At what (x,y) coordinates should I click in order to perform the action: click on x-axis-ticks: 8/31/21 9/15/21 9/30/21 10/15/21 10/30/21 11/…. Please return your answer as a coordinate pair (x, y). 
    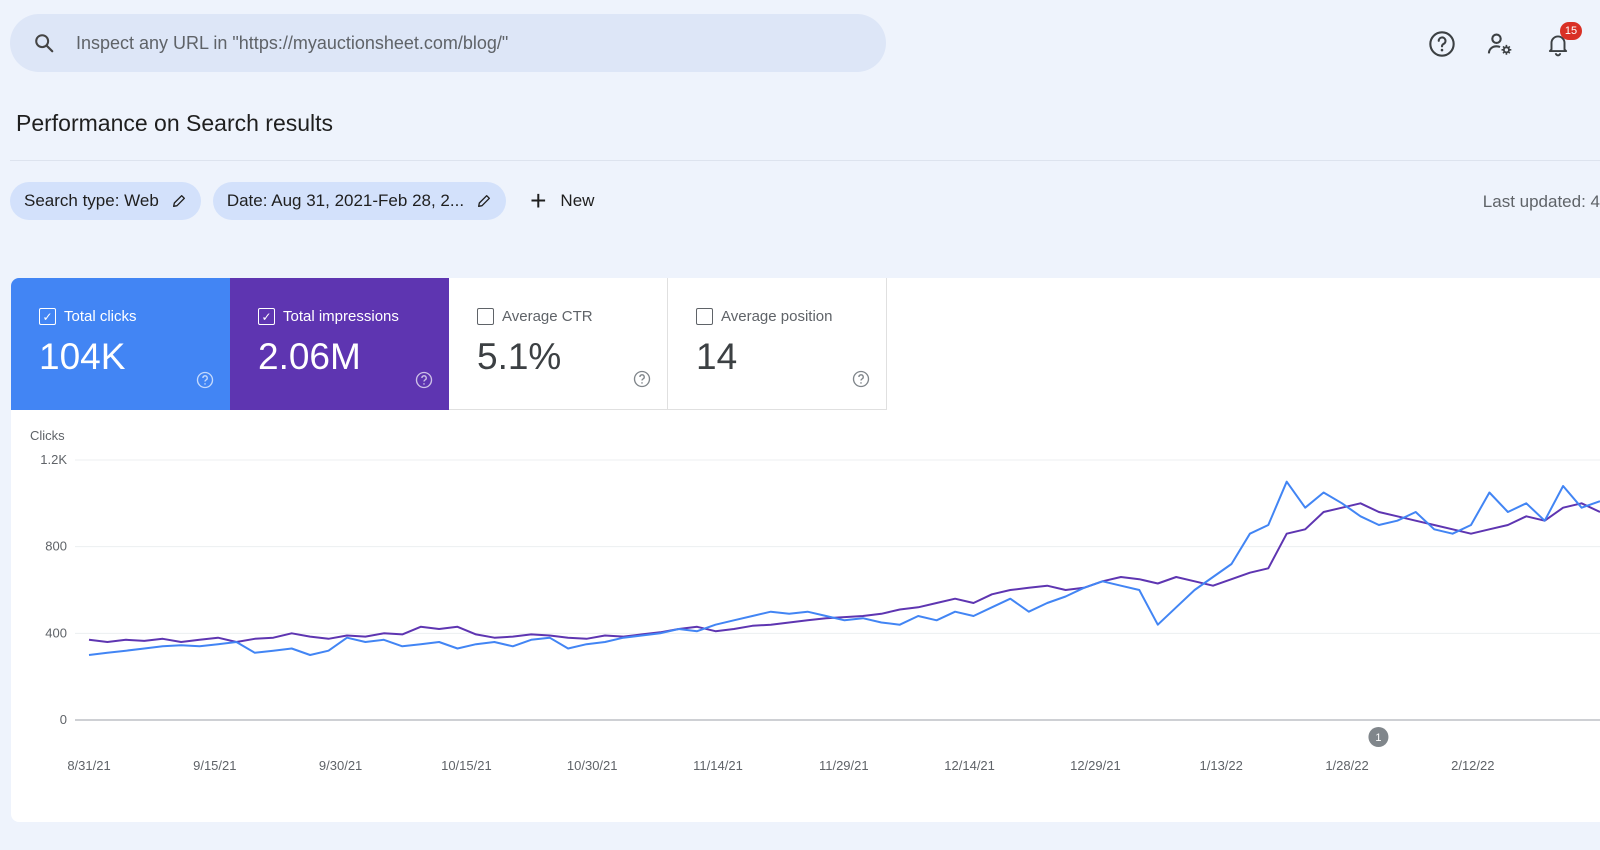
    Looking at the image, I should click on (780, 765).